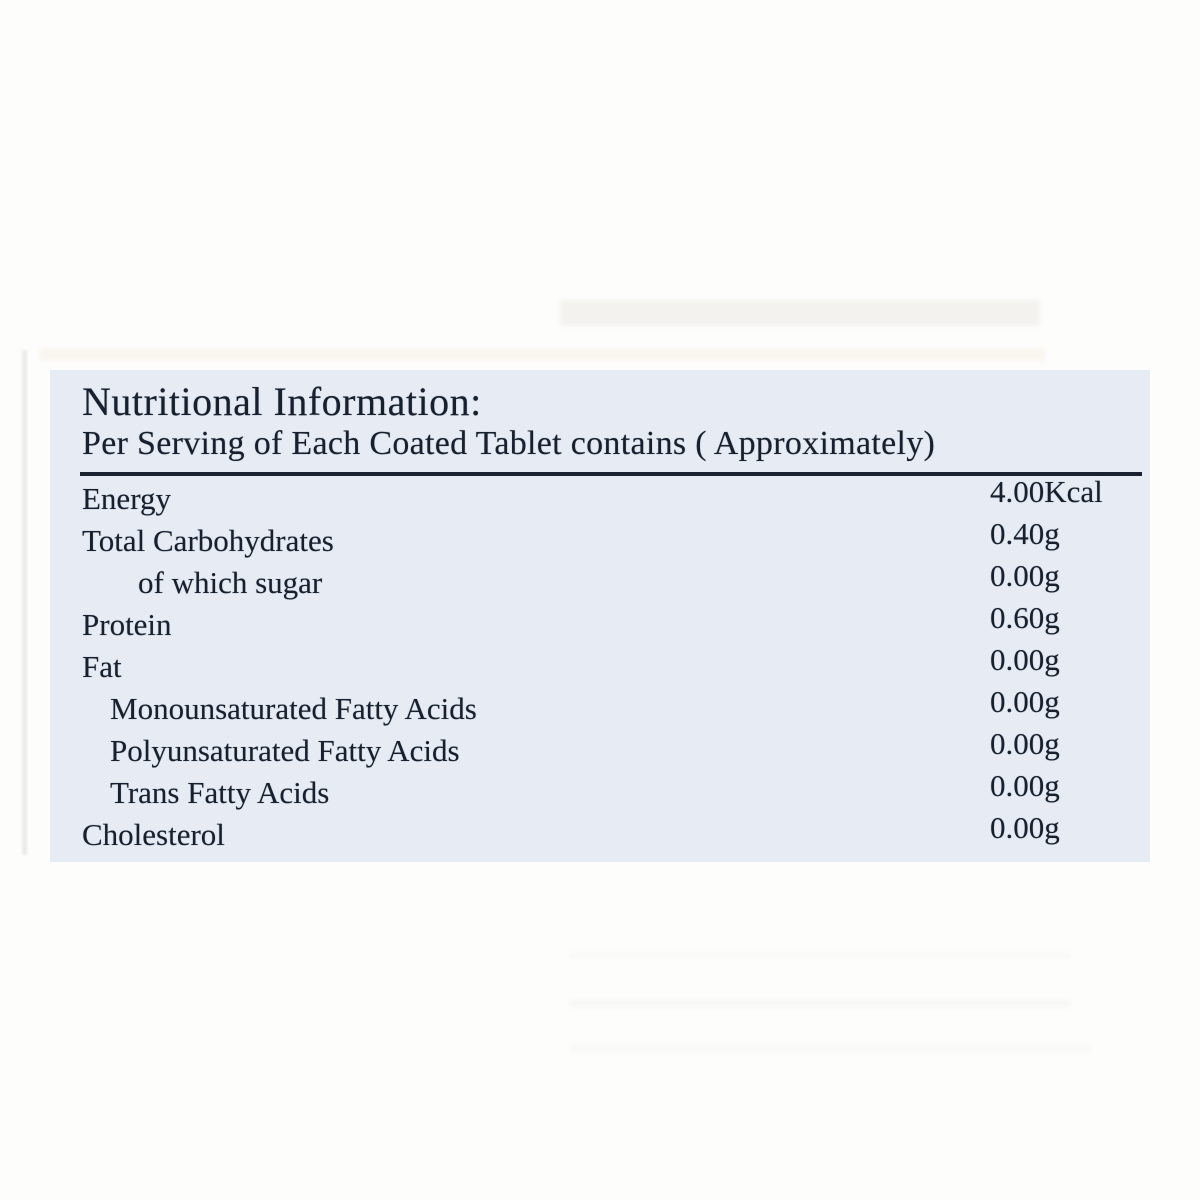  I want to click on nutrient-name: Energy, so click(126, 498).